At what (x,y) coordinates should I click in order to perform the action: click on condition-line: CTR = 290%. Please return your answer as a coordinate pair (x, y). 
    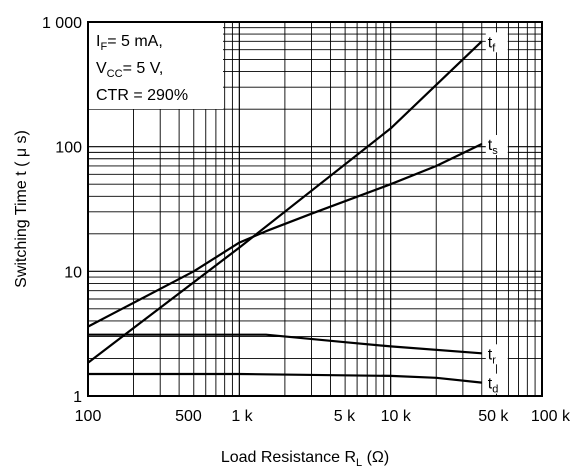
    Looking at the image, I should click on (142, 95).